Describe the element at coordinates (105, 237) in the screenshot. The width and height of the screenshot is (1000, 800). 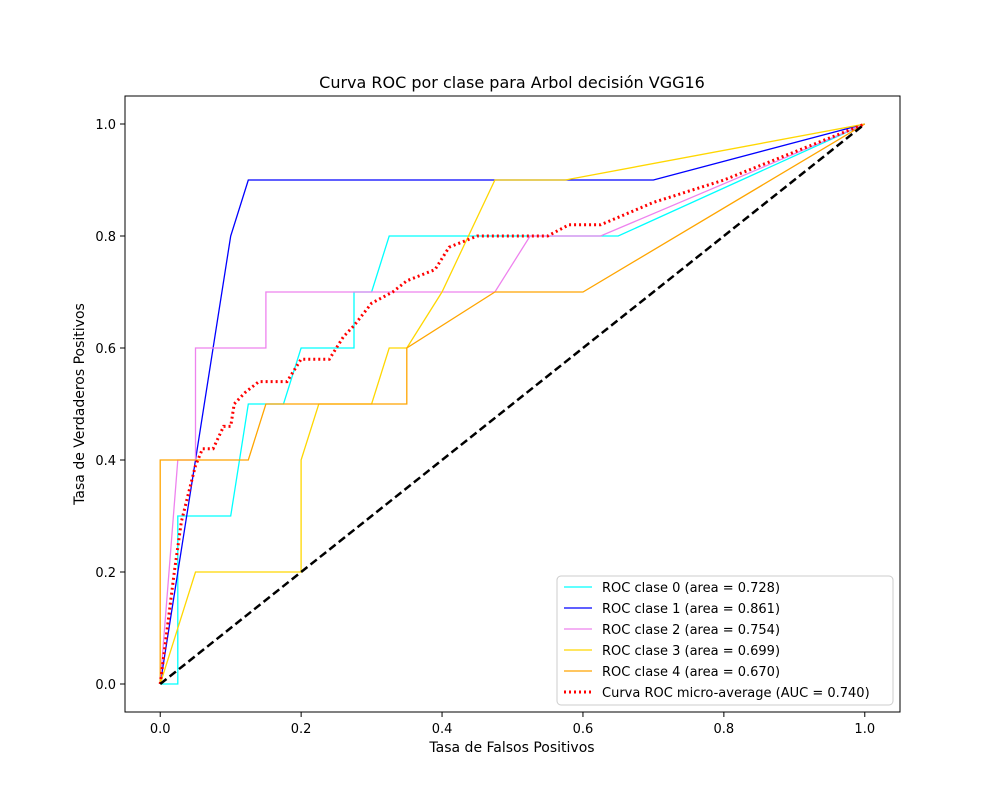
I see `y-tick-label: 0.8` at that location.